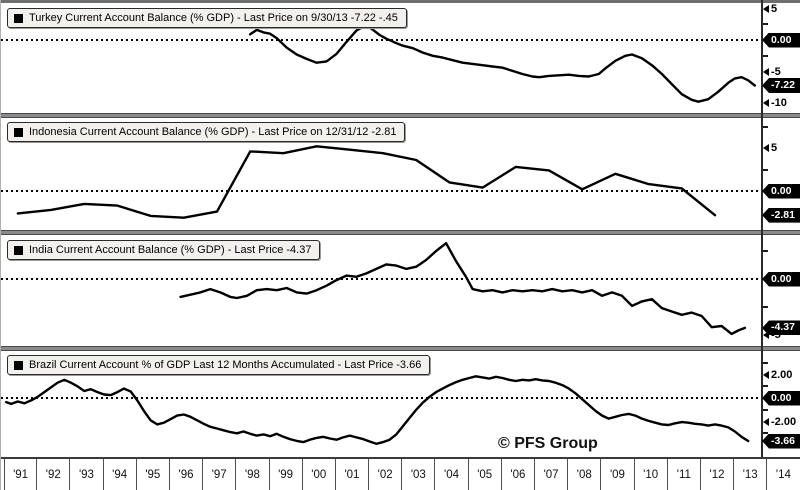 Image resolution: width=800 pixels, height=490 pixels. I want to click on year-label: '06, so click(518, 474).